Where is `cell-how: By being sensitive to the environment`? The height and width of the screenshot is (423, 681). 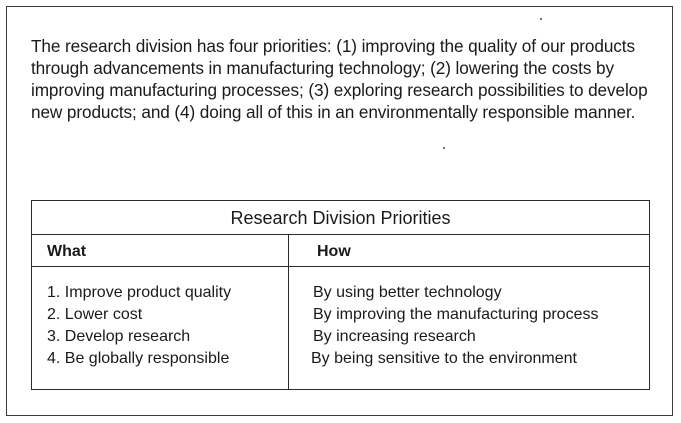 cell-how: By being sensitive to the environment is located at coordinates (444, 358).